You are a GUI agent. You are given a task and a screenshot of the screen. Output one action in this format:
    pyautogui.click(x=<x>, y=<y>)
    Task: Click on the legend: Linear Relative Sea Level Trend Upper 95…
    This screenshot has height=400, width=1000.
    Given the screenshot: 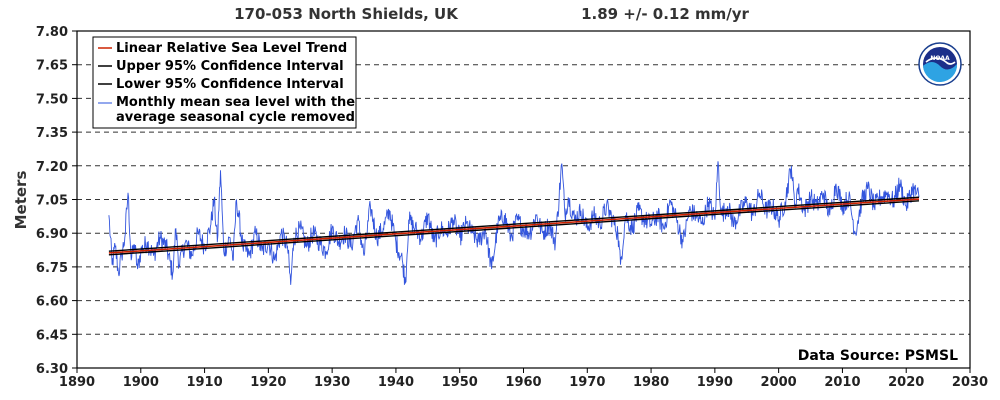 What is the action you would take?
    pyautogui.click(x=224, y=82)
    